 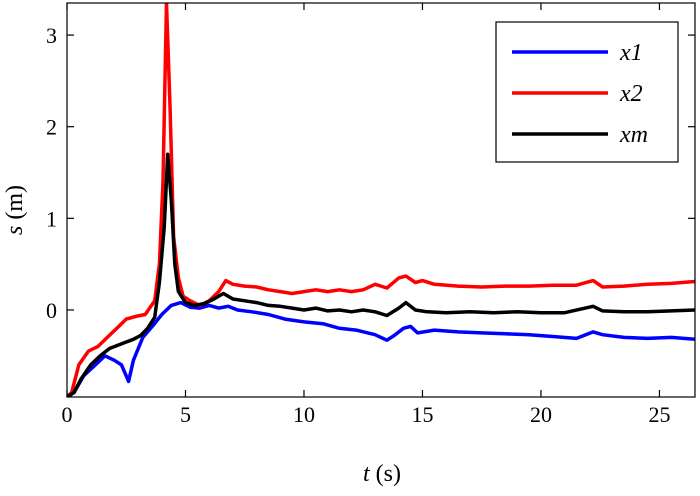 What do you see at coordinates (304, 414) in the screenshot?
I see `x-tick-label: 10` at bounding box center [304, 414].